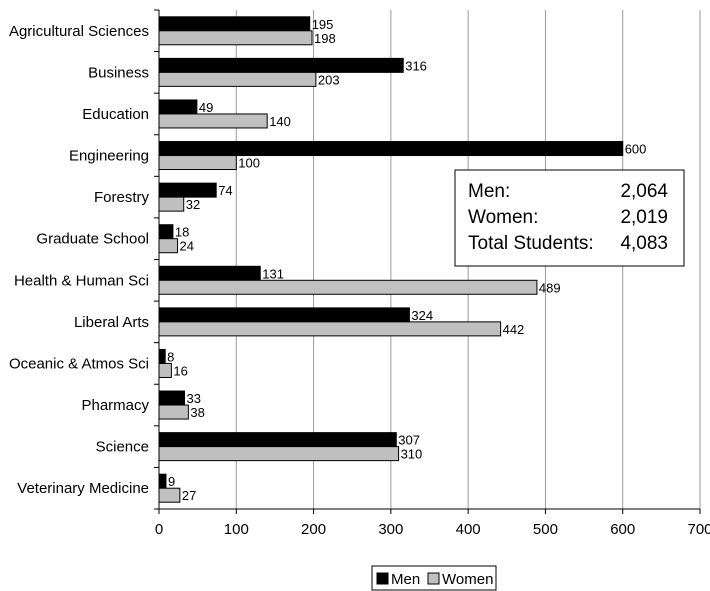 The image size is (710, 591). I want to click on data-label-men: 324, so click(422, 315).